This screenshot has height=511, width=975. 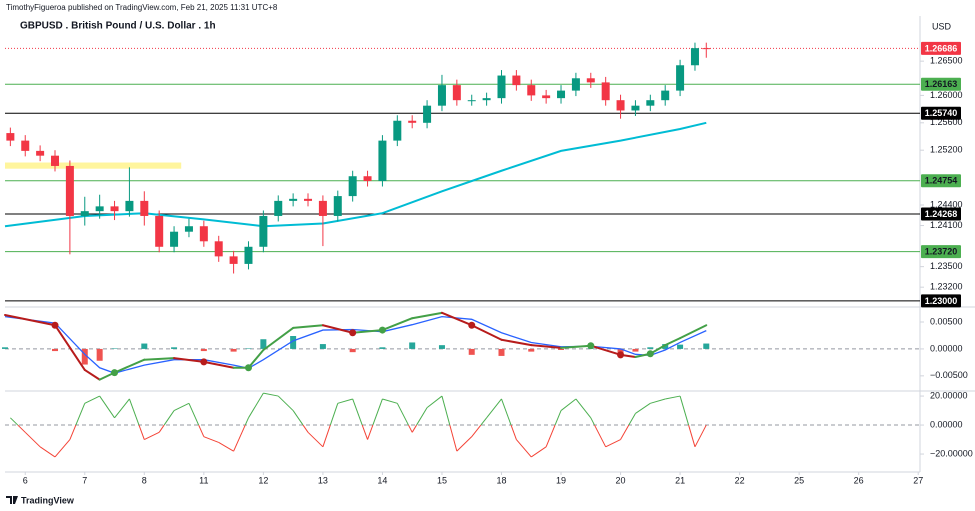 I want to click on x-tick-label: 15, so click(x=442, y=480).